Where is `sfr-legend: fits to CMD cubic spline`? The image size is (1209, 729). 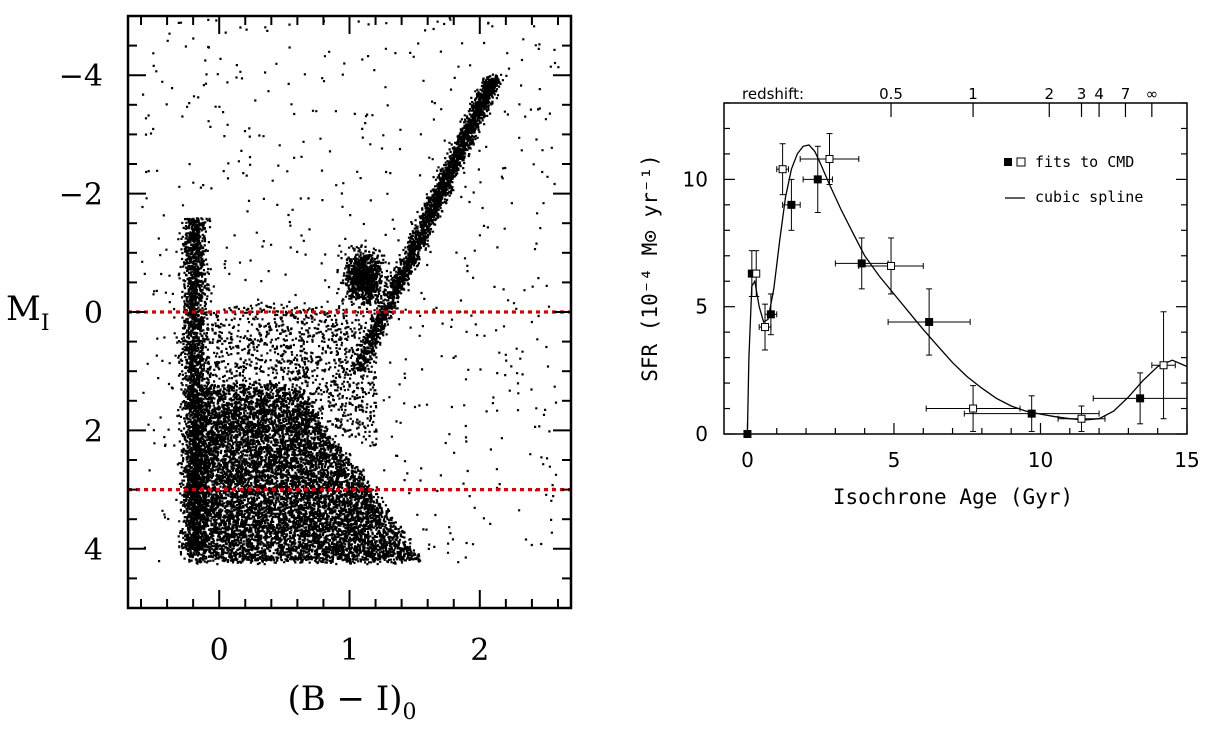 sfr-legend: fits to CMD cubic spline is located at coordinates (1073, 179).